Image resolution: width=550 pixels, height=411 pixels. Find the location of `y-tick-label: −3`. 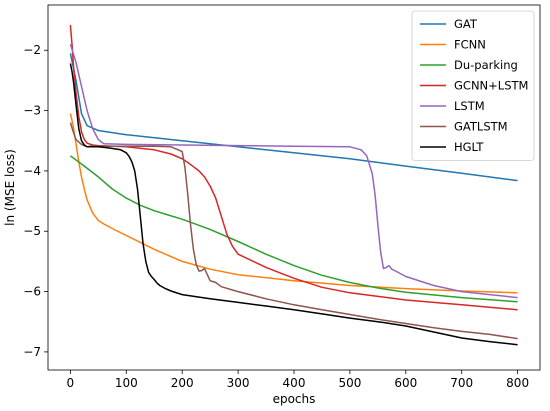

y-tick-label: −3 is located at coordinates (32, 111).